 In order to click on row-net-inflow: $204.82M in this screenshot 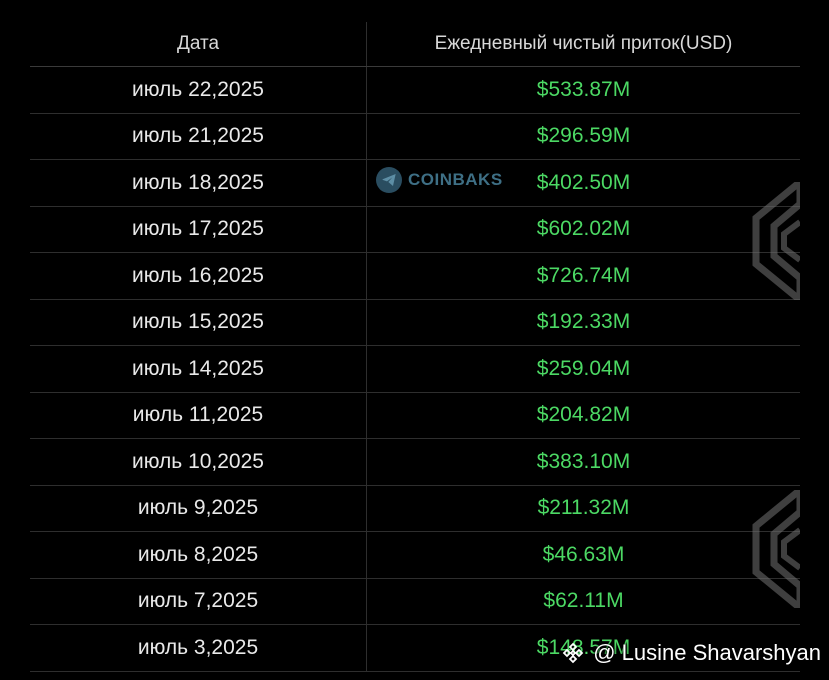, I will do `click(583, 415)`.